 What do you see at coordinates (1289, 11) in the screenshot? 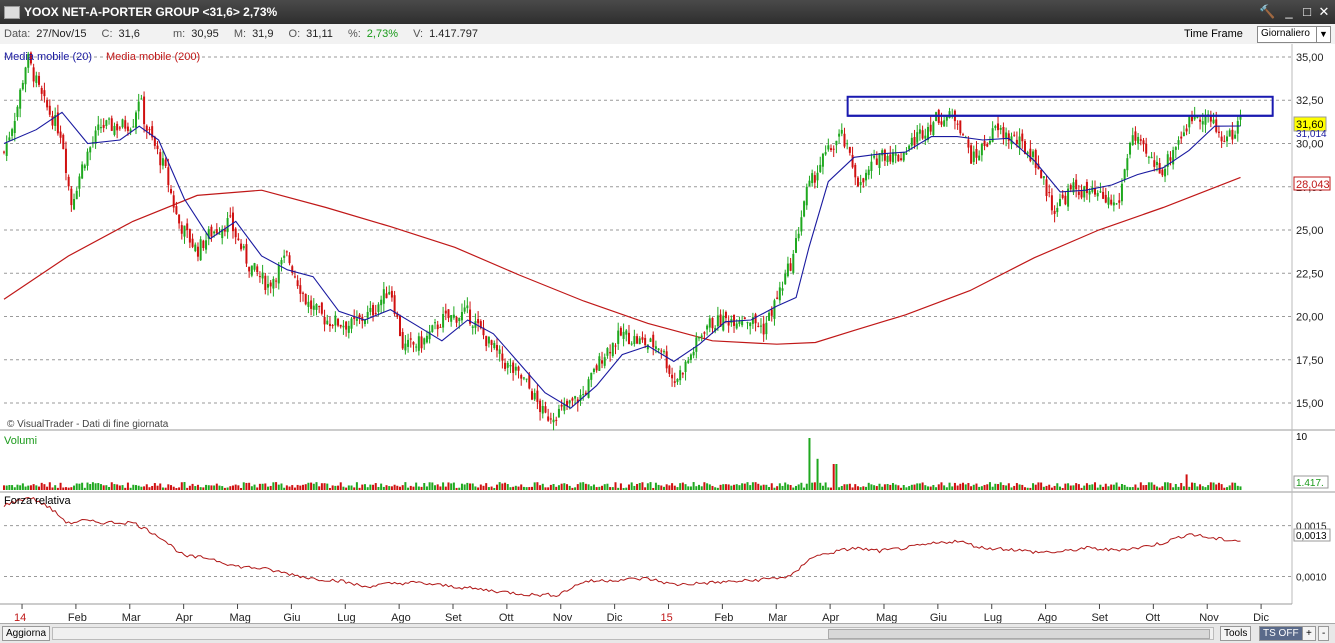
I see `minimize-button: _` at bounding box center [1289, 11].